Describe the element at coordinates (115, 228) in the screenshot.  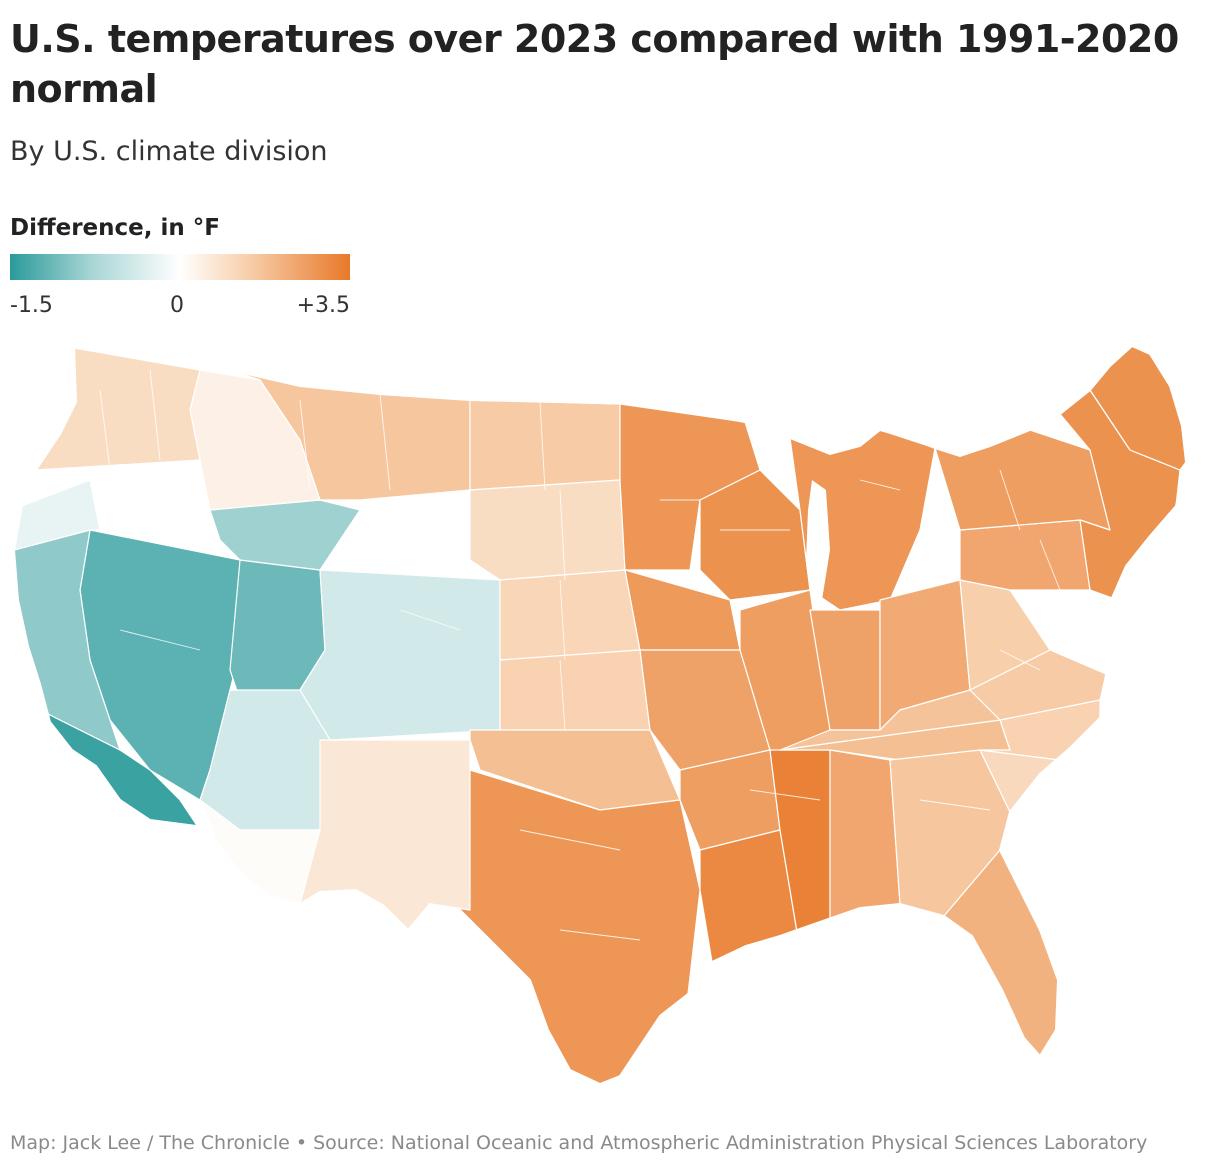
I see `legend-title: Difference, in °F` at that location.